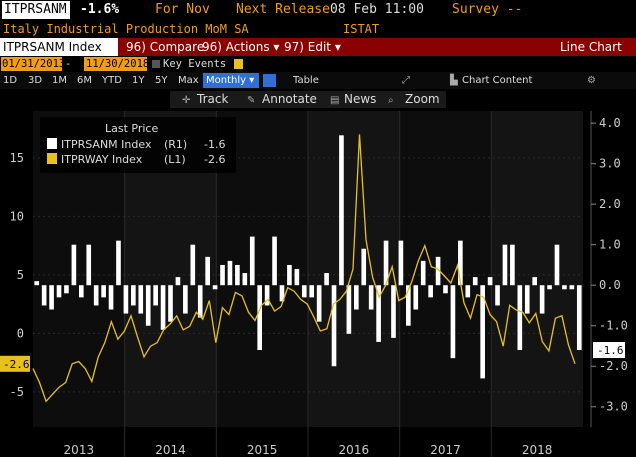 The height and width of the screenshot is (457, 636). I want to click on last-value-label-left: -2.6, so click(16, 364).